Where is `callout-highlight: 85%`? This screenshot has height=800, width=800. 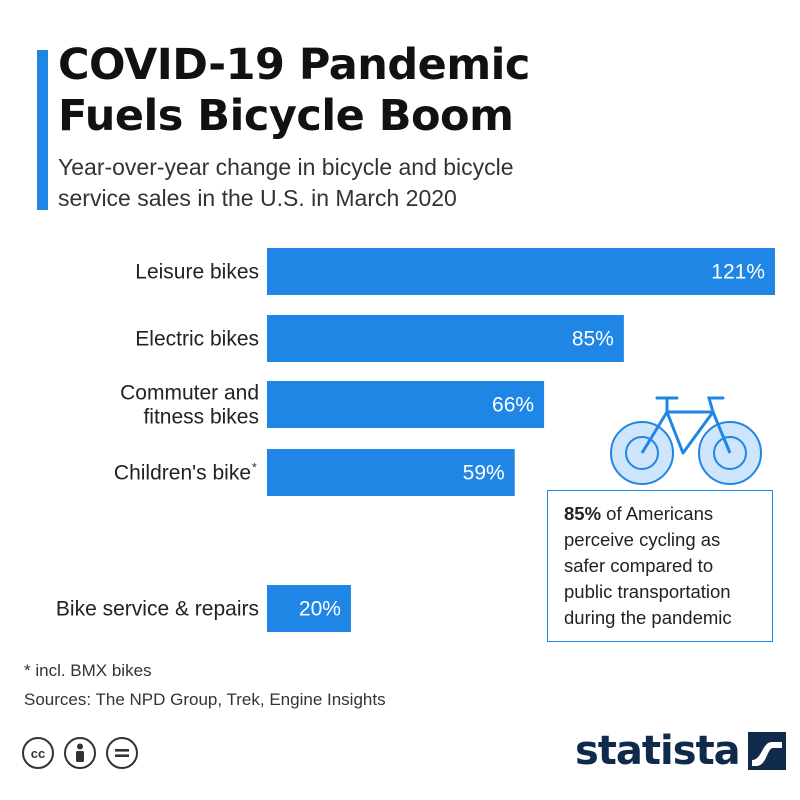
callout-highlight: 85% is located at coordinates (583, 513).